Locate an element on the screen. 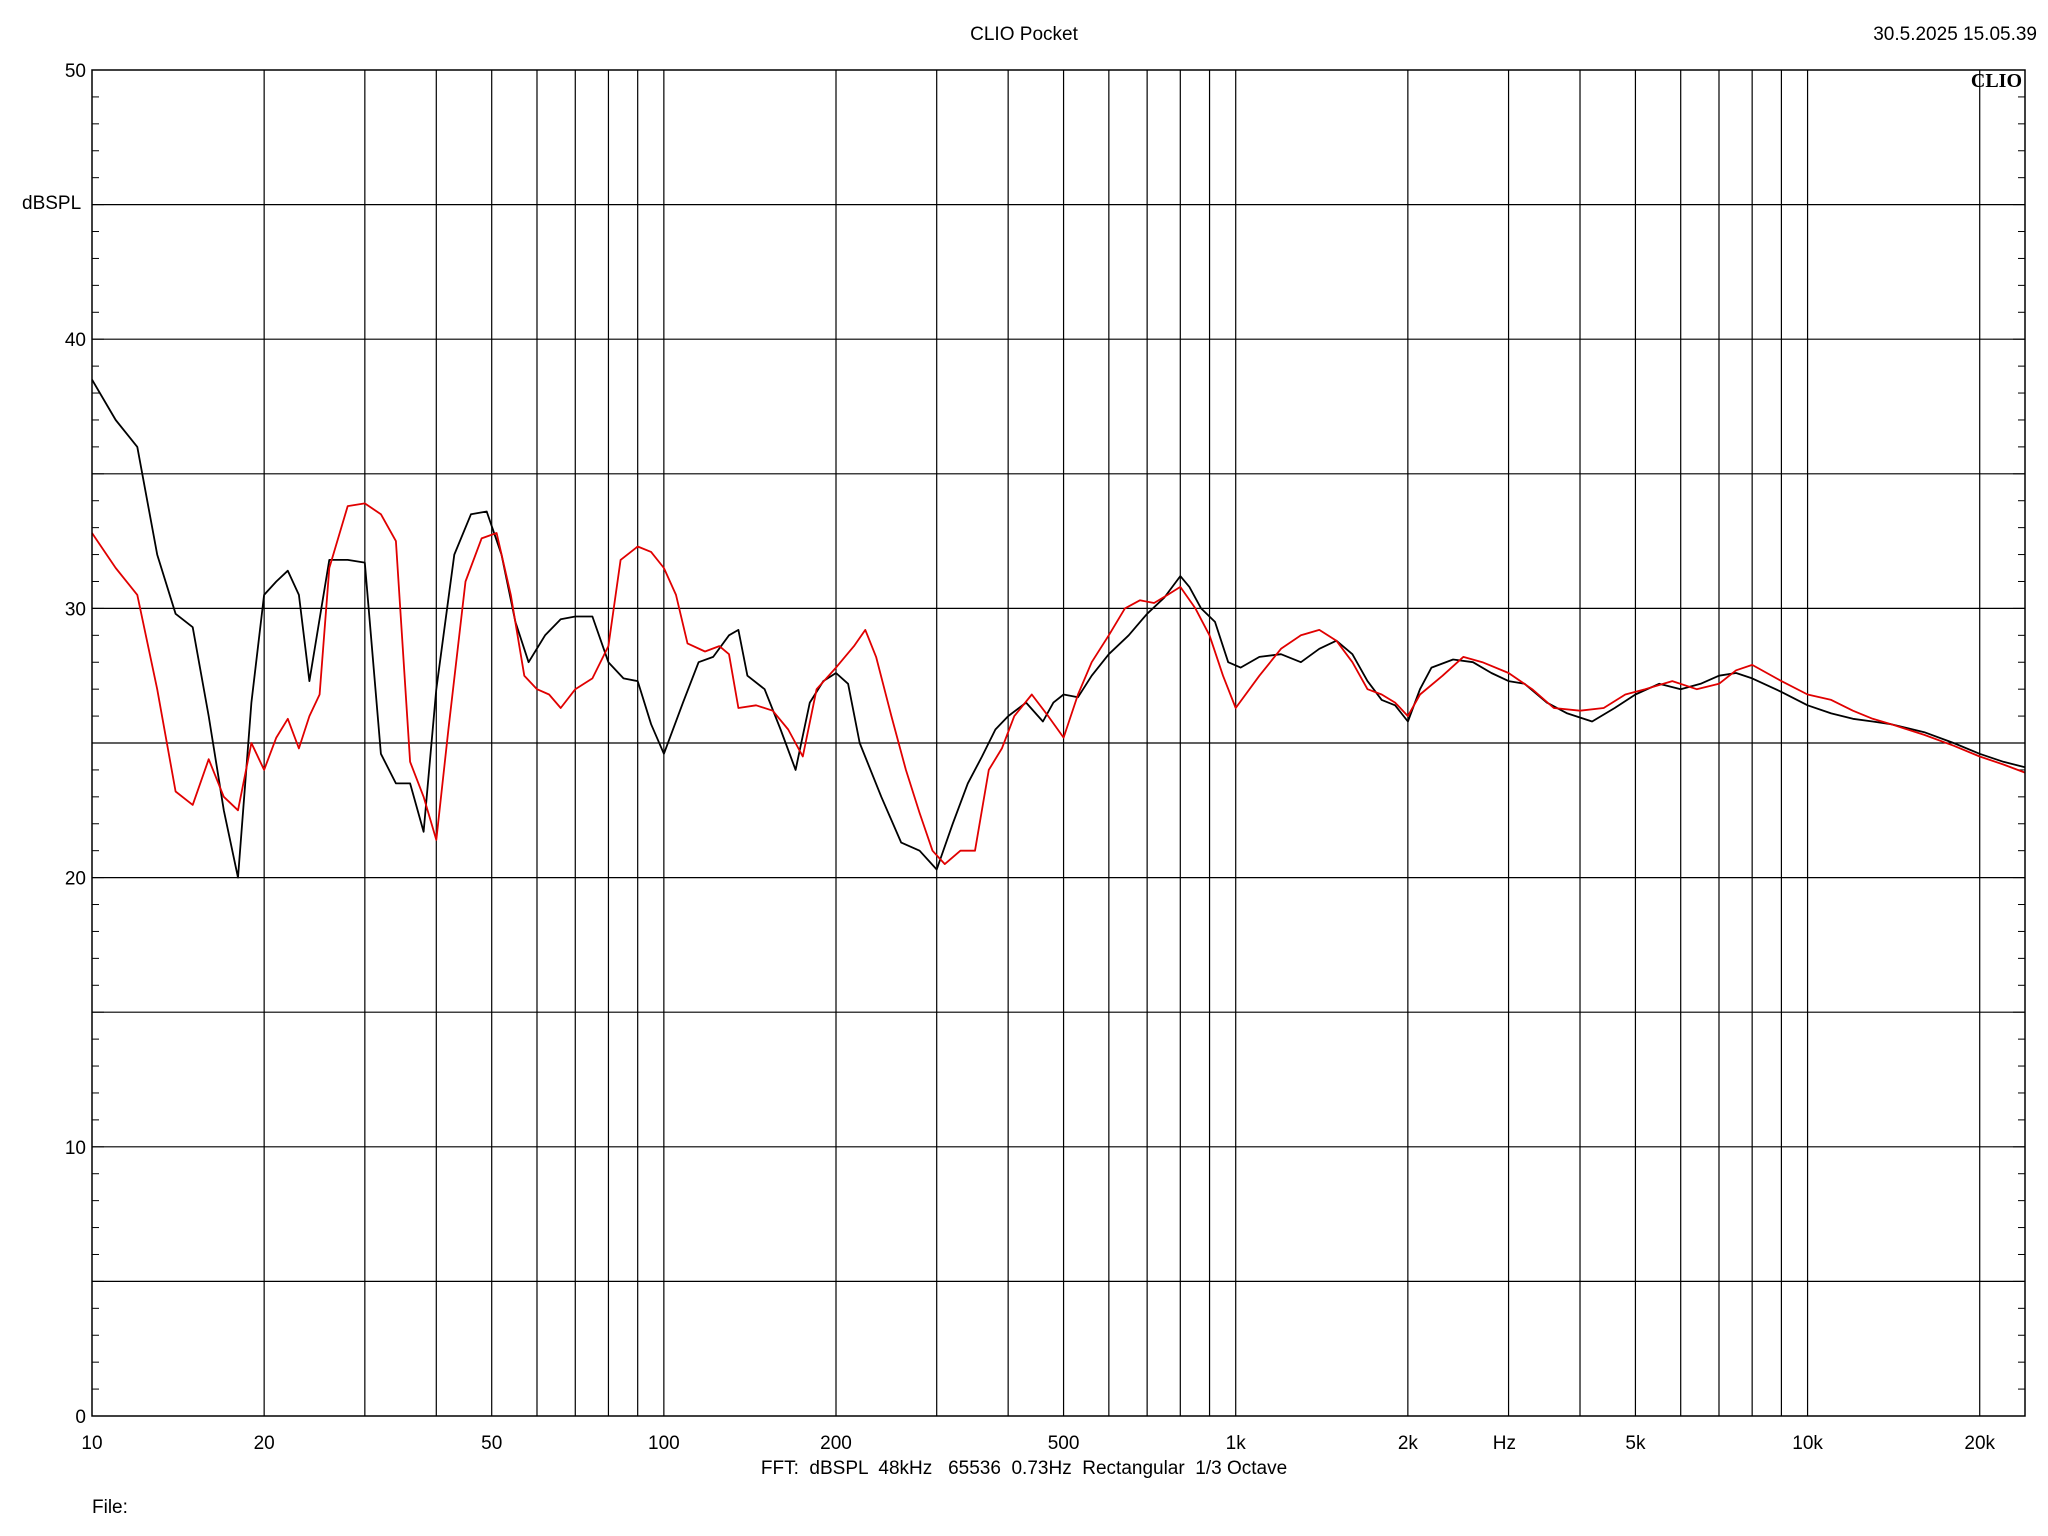 This screenshot has width=2048, height=1536. y-tick-label: 20 is located at coordinates (75, 879).